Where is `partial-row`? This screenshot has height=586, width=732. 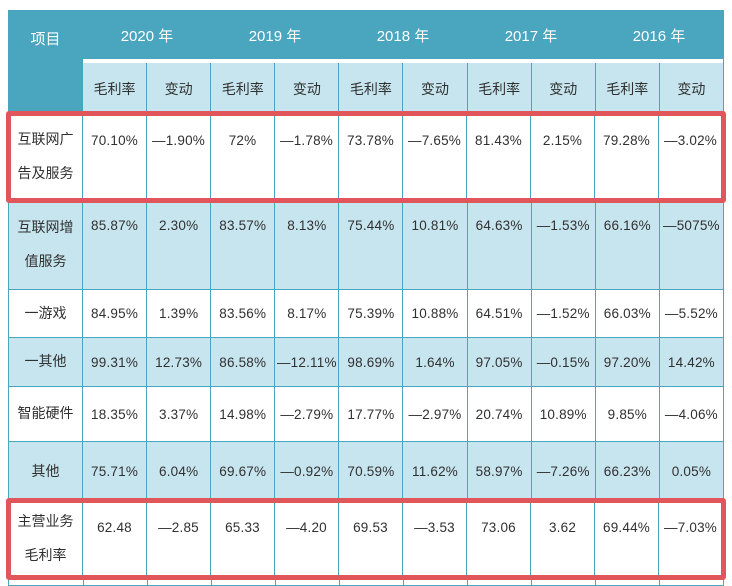
partial-row is located at coordinates (366, 580).